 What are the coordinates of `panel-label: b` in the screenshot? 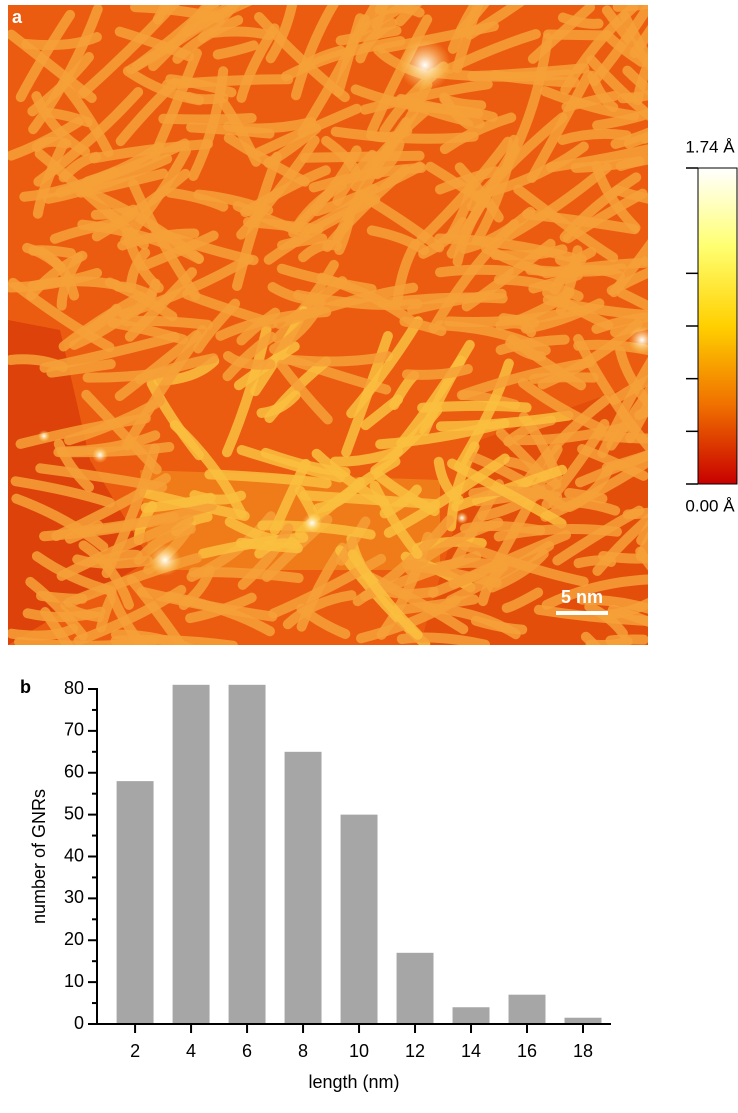 It's located at (25, 687).